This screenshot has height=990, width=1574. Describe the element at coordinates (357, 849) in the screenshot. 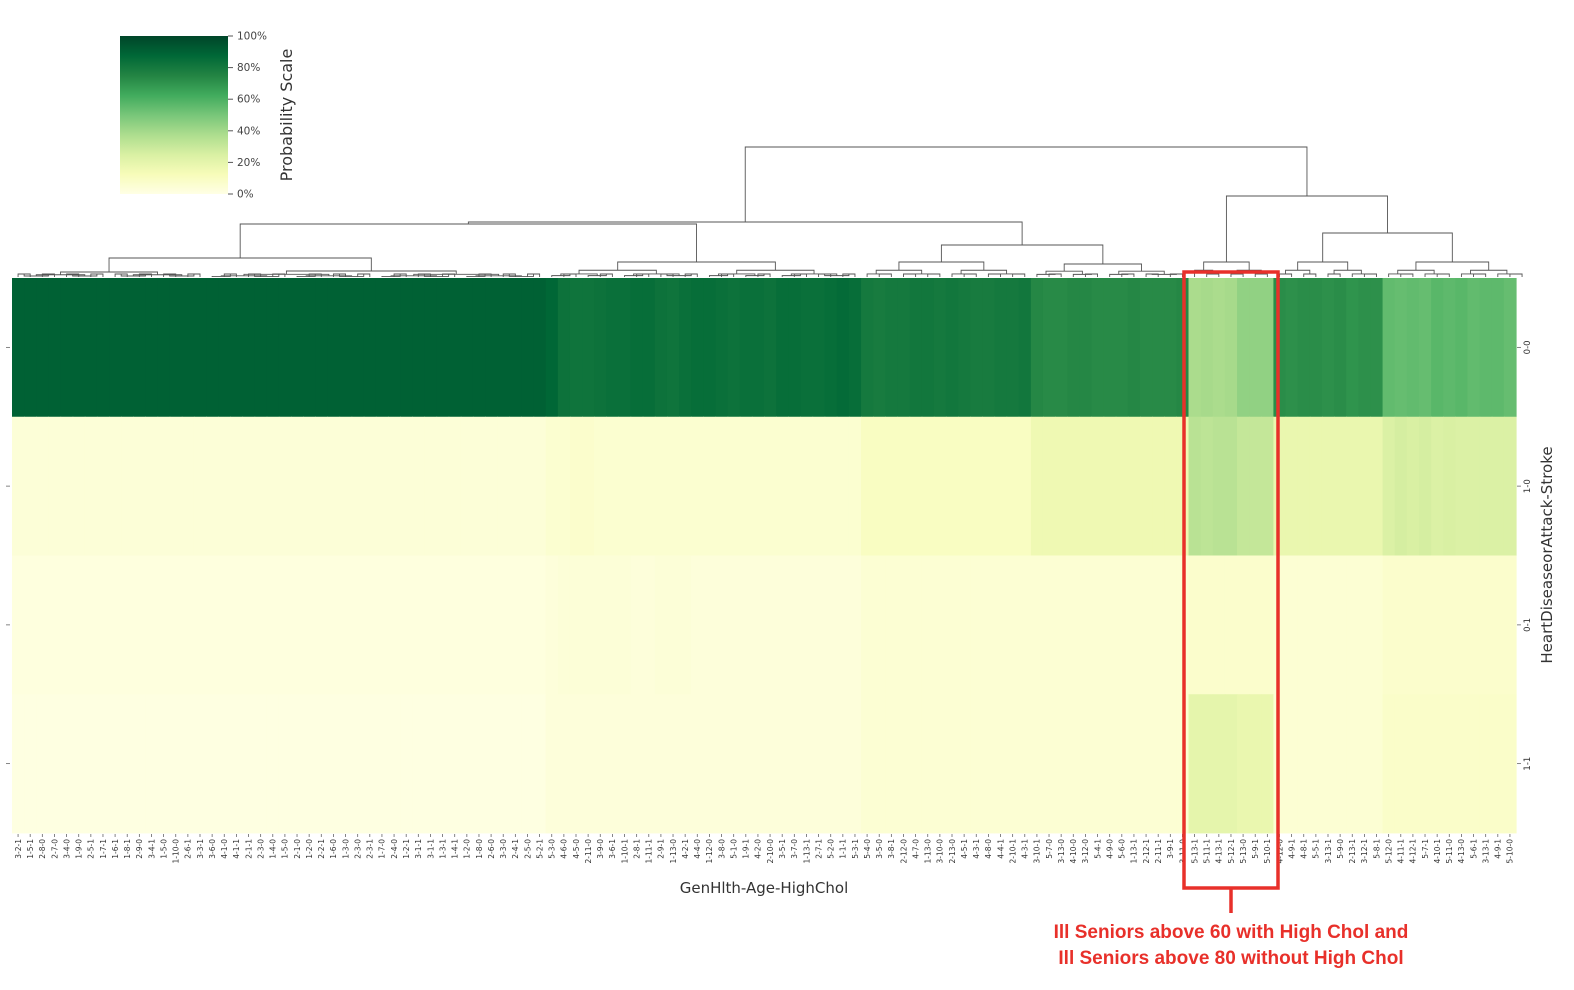

I see `x-tick-label: 2-3-0` at that location.